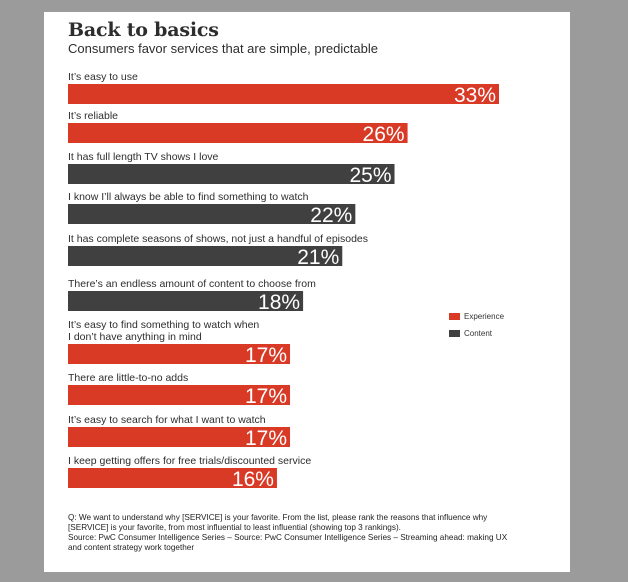 The width and height of the screenshot is (628, 582). What do you see at coordinates (454, 333) in the screenshot?
I see `legend-swatch-content` at bounding box center [454, 333].